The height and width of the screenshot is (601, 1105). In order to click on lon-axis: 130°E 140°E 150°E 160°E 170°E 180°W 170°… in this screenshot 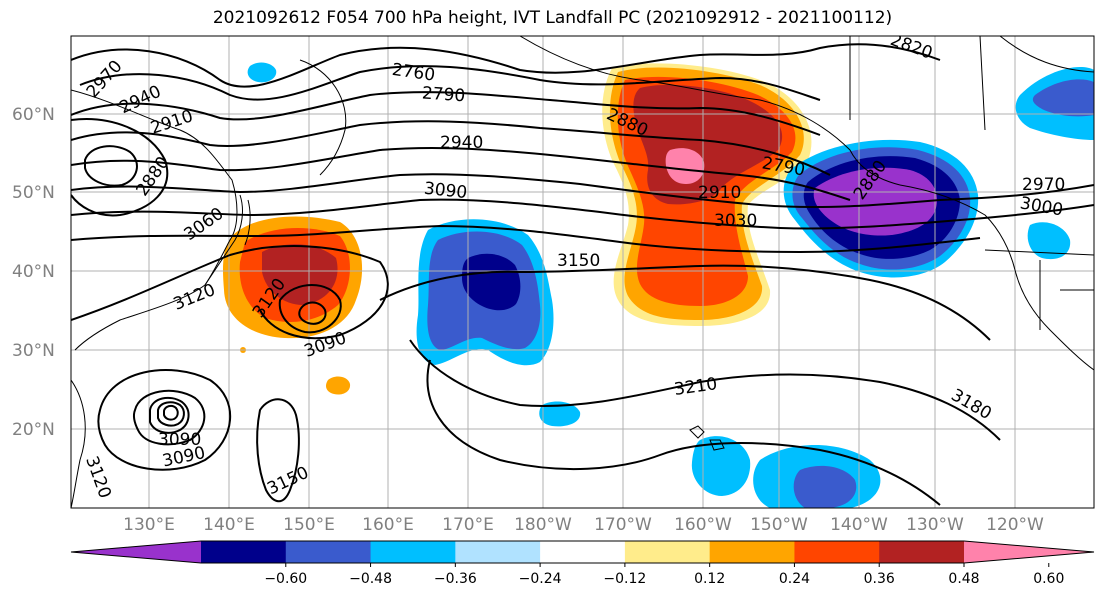, I will do `click(583, 525)`.